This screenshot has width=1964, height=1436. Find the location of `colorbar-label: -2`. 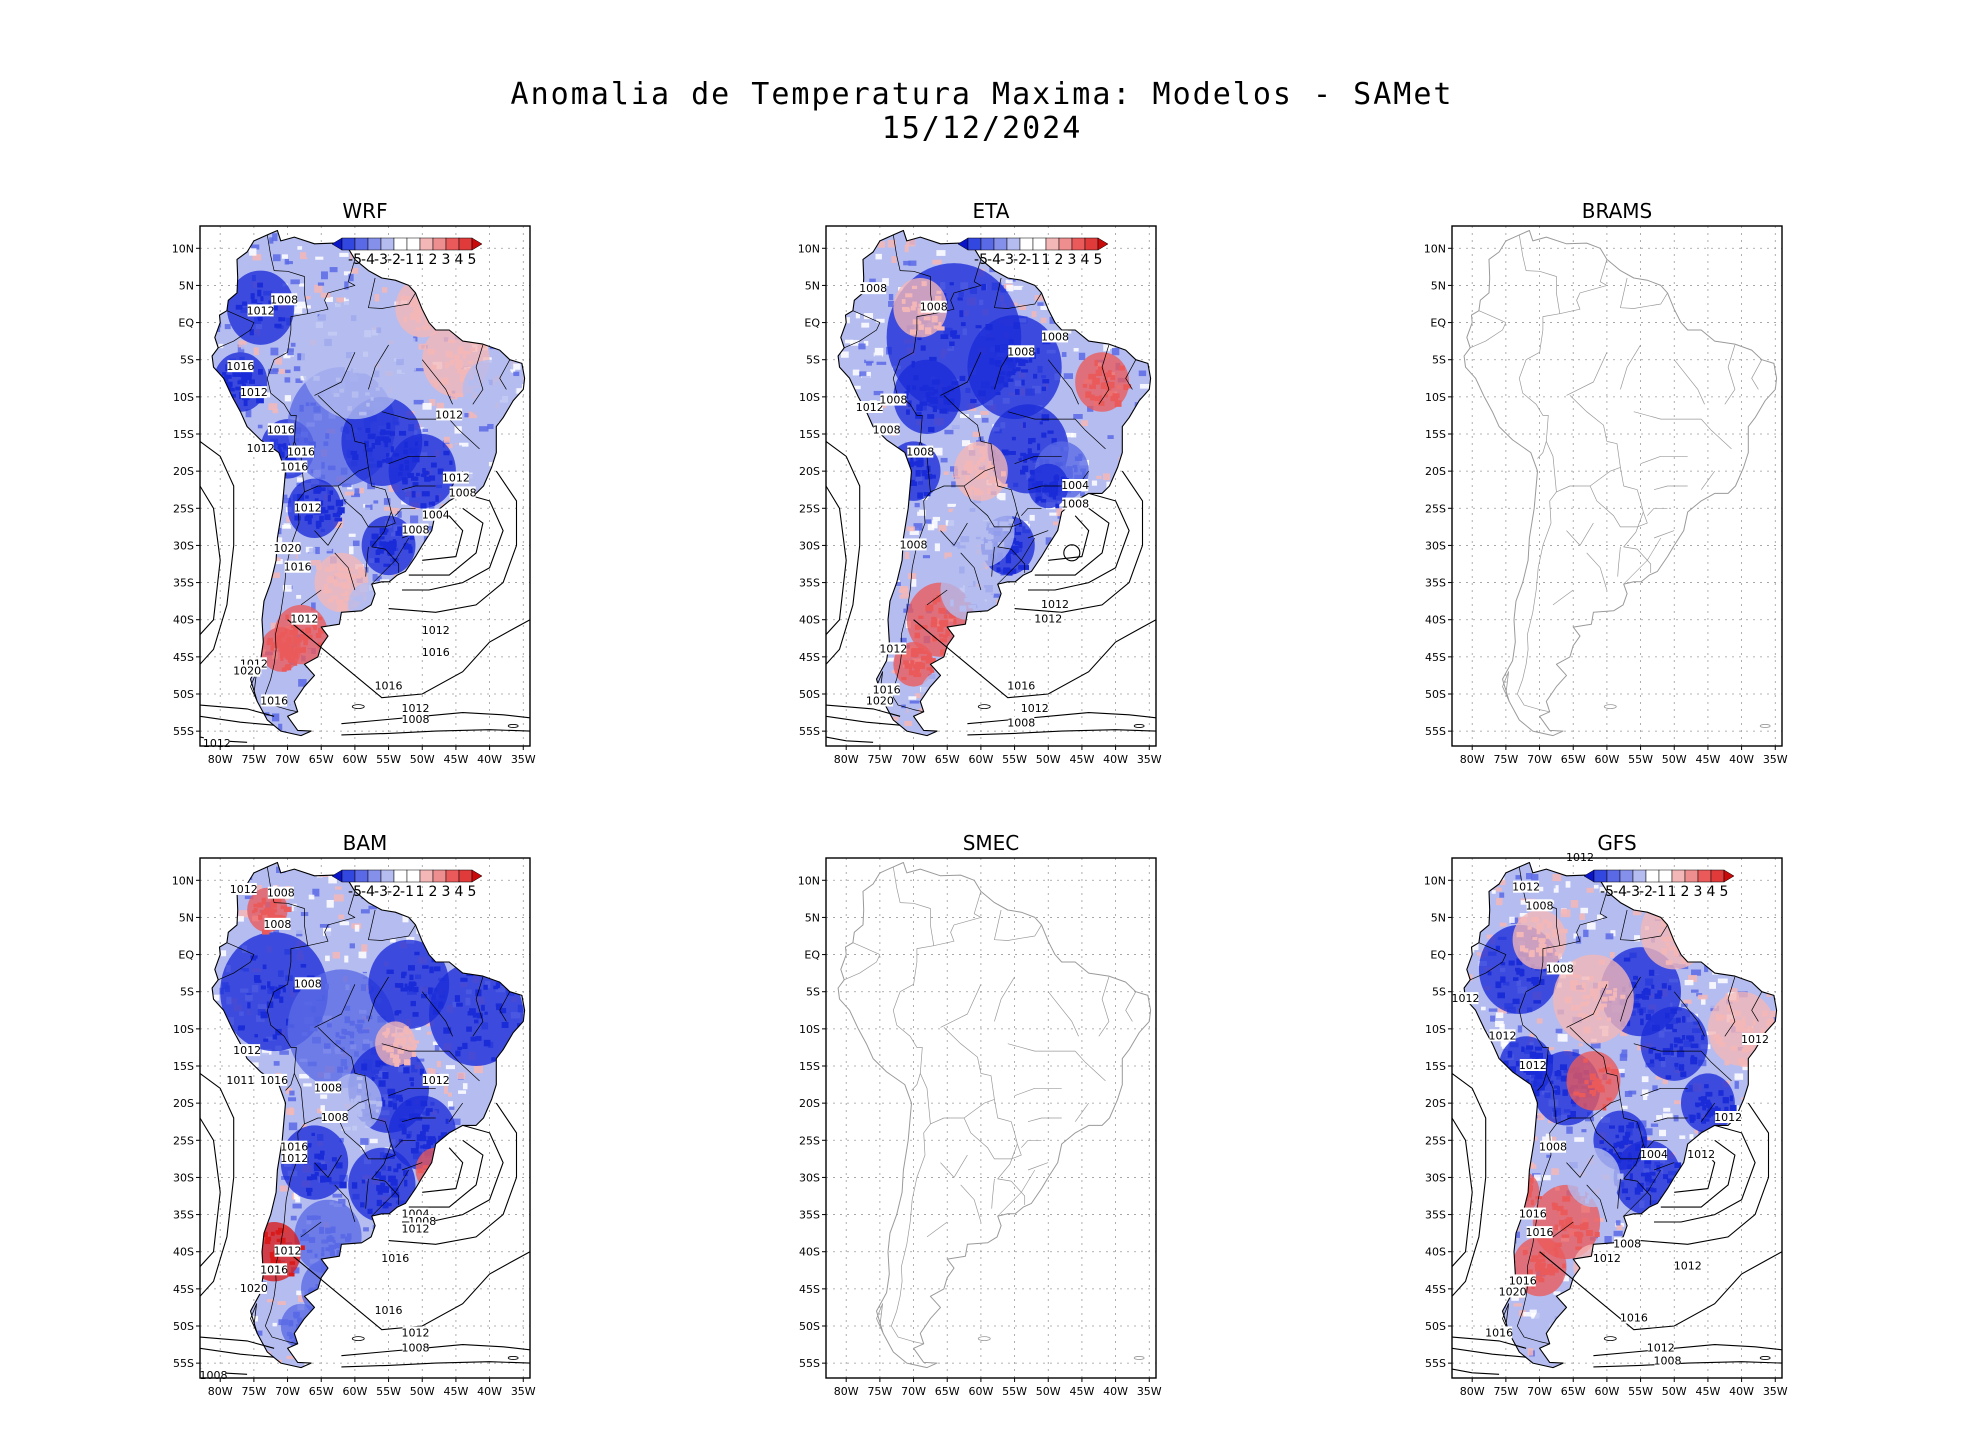

colorbar-label: -2 is located at coordinates (394, 260).